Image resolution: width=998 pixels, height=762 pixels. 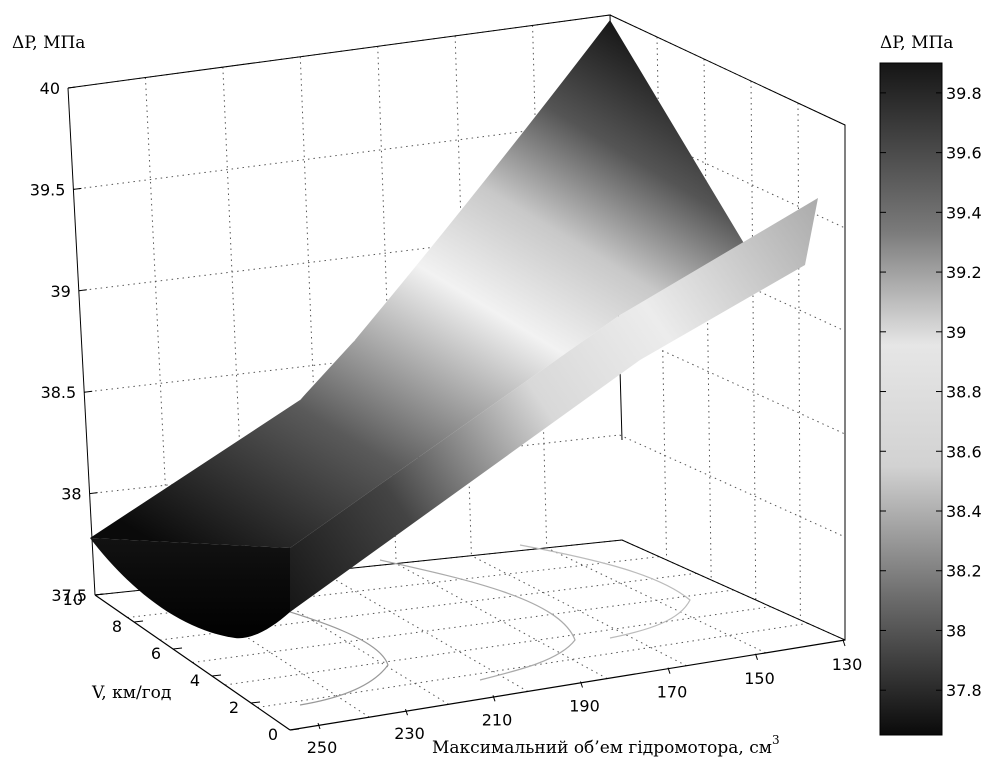 What do you see at coordinates (60, 291) in the screenshot?
I see `z-tick-label: 39` at bounding box center [60, 291].